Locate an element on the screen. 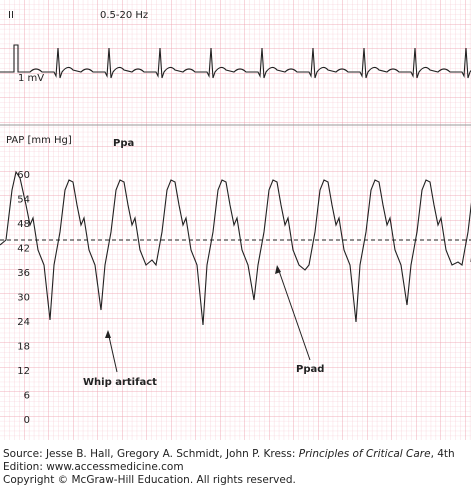  whip-label: Whip artifact is located at coordinates (120, 382).